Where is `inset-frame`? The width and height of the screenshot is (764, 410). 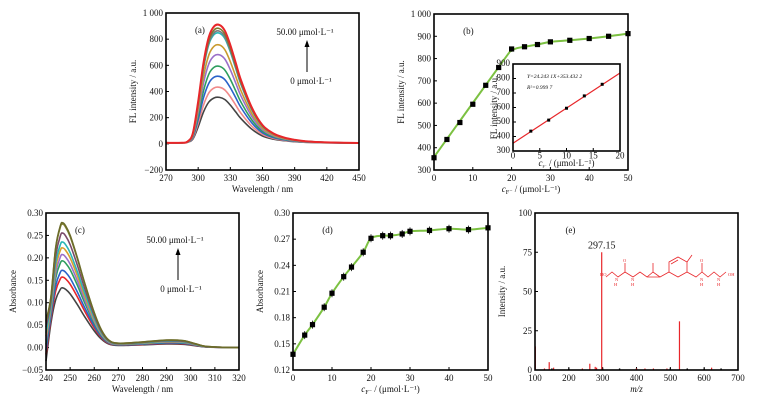 inset-frame is located at coordinates (566, 107).